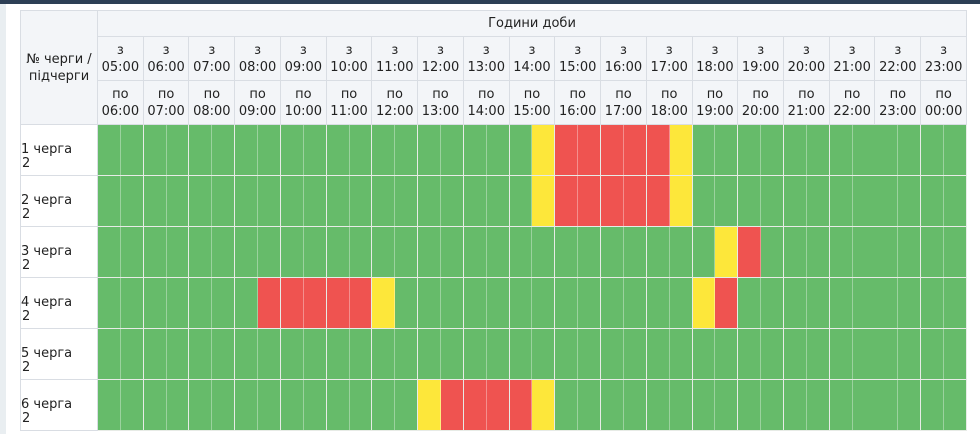  Describe the element at coordinates (806, 102) in the screenshot. I see `hour-to-label: по 21:00` at that location.